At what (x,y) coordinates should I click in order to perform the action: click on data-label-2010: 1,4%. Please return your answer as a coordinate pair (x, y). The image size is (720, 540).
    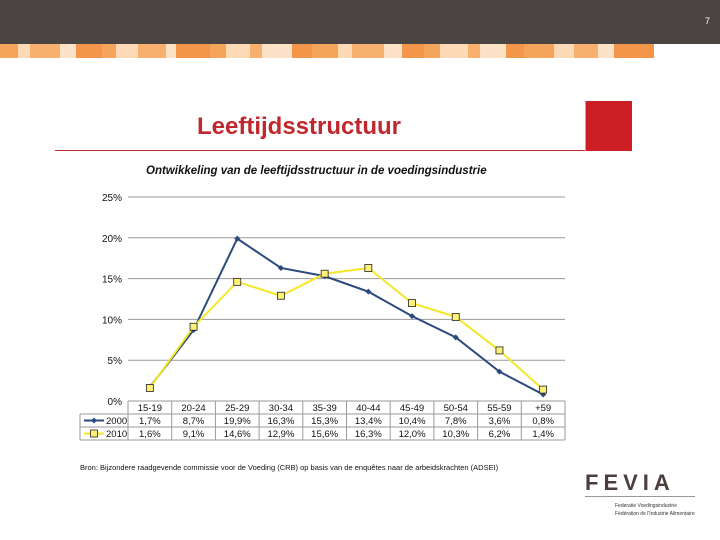
    Looking at the image, I should click on (543, 434).